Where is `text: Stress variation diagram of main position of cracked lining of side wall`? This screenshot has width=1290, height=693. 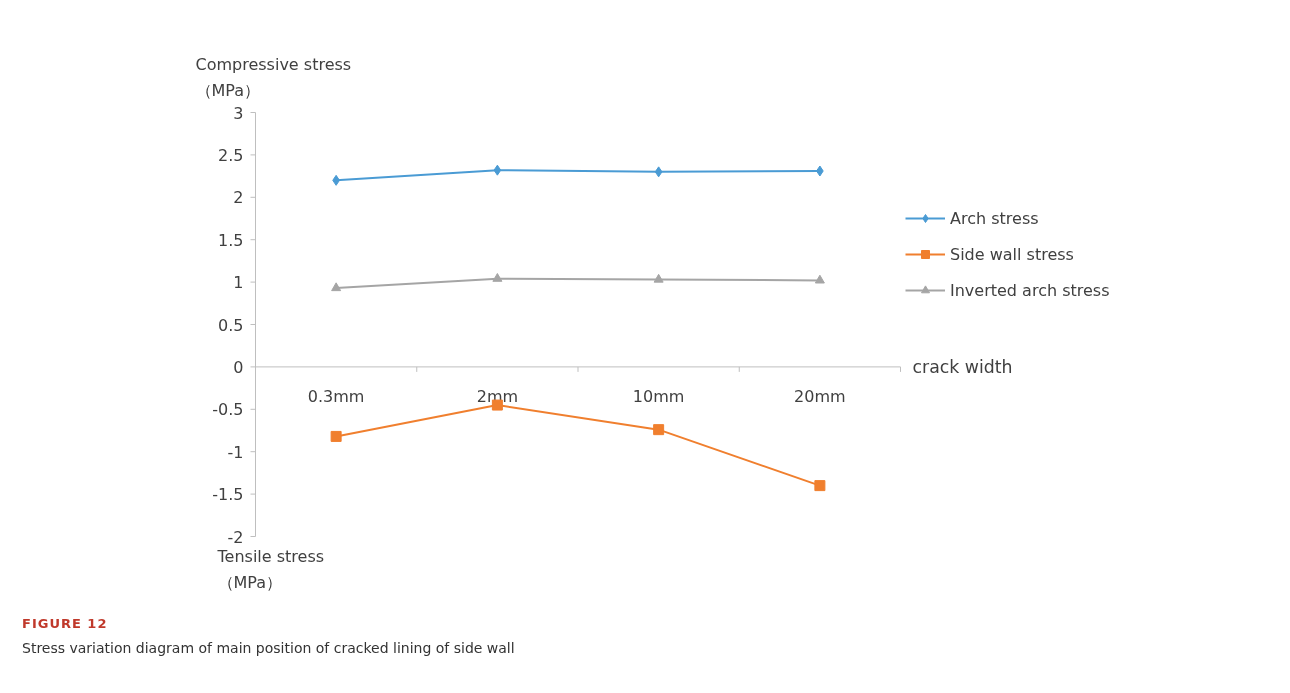 text: Stress variation diagram of main position of cracked lining of side wall is located at coordinates (268, 648).